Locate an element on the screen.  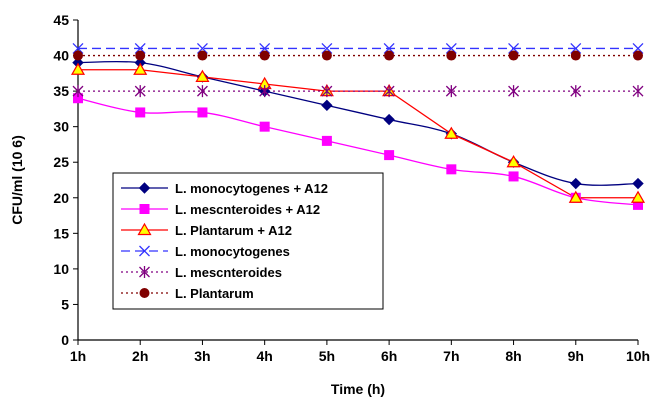
y-tick-label: 20 is located at coordinates (61, 198).